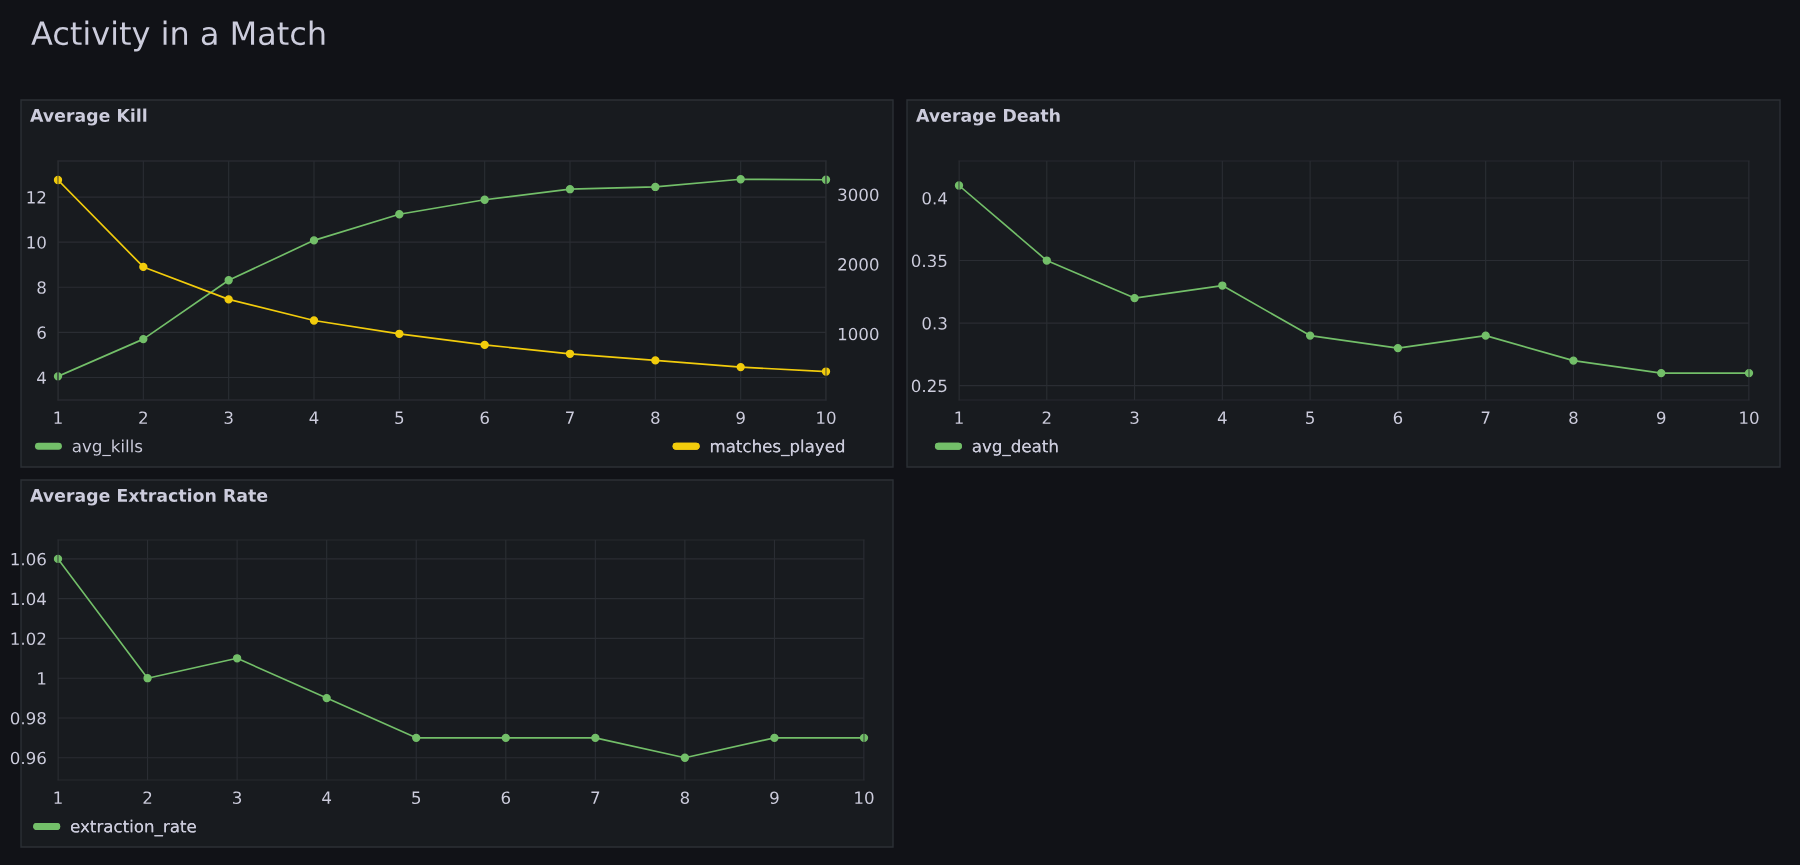 Image resolution: width=1800 pixels, height=865 pixels. I want to click on legend-label: avg_kills, so click(107, 448).